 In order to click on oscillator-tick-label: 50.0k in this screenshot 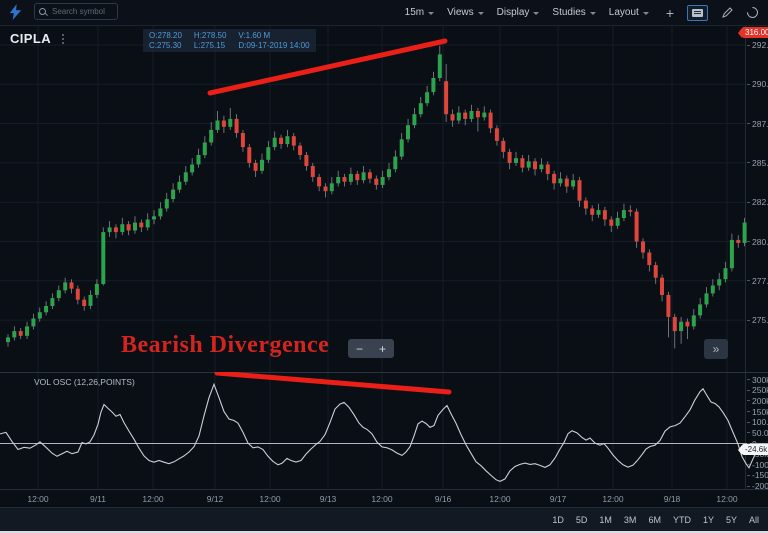, I will do `click(757, 433)`.